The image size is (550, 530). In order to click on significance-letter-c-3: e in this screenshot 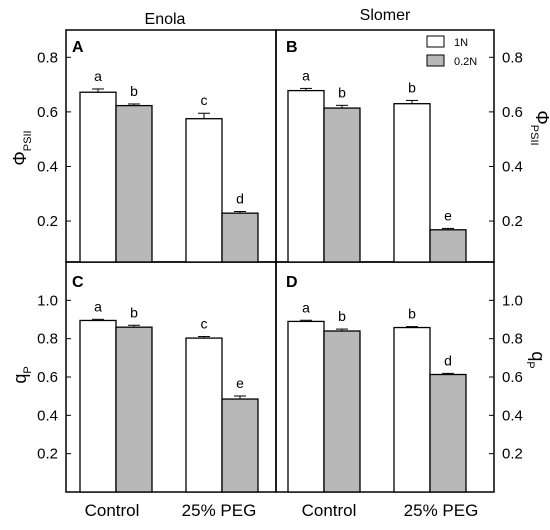, I will do `click(240, 383)`.